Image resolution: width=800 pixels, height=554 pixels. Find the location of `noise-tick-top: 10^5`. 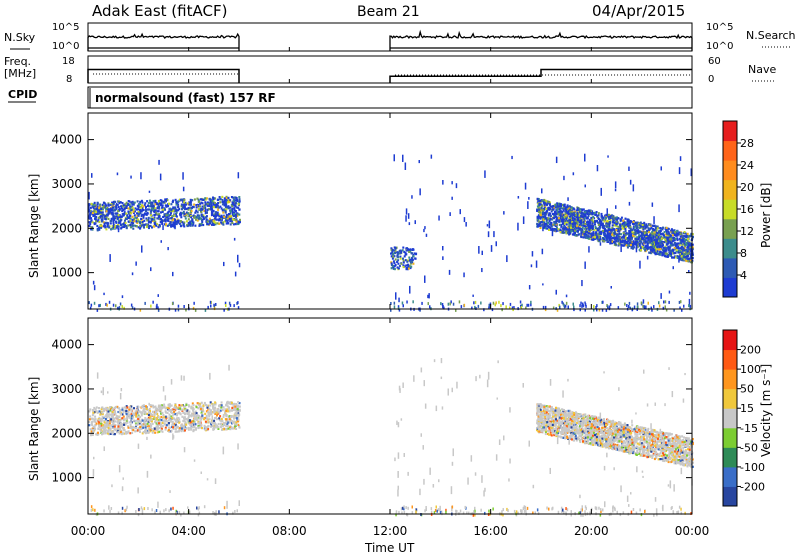

noise-tick-top: 10^5 is located at coordinates (65, 27).